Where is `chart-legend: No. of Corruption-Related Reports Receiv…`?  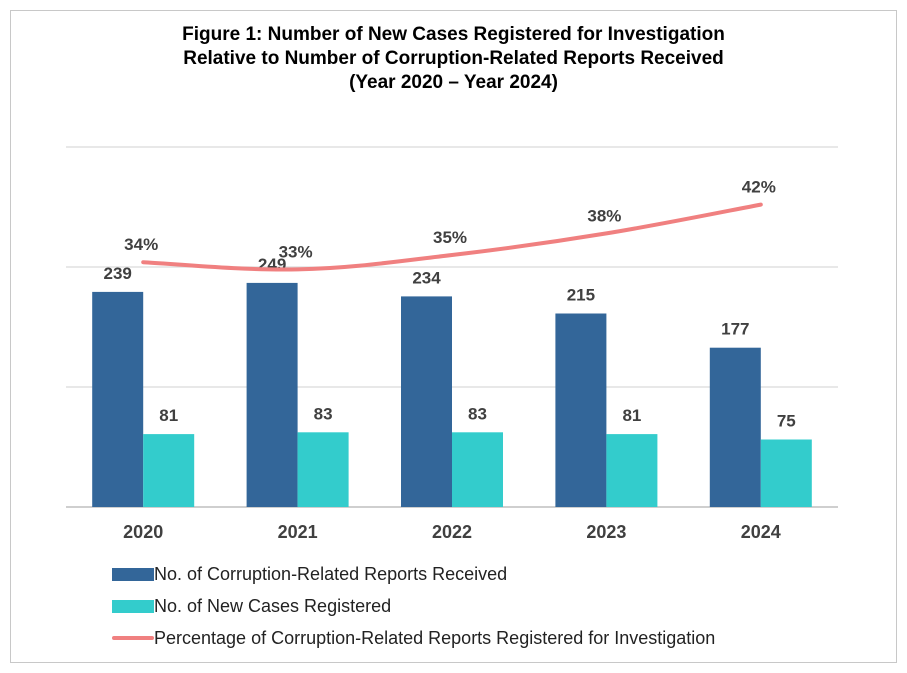 chart-legend: No. of Corruption-Related Reports Receiv… is located at coordinates (413, 606).